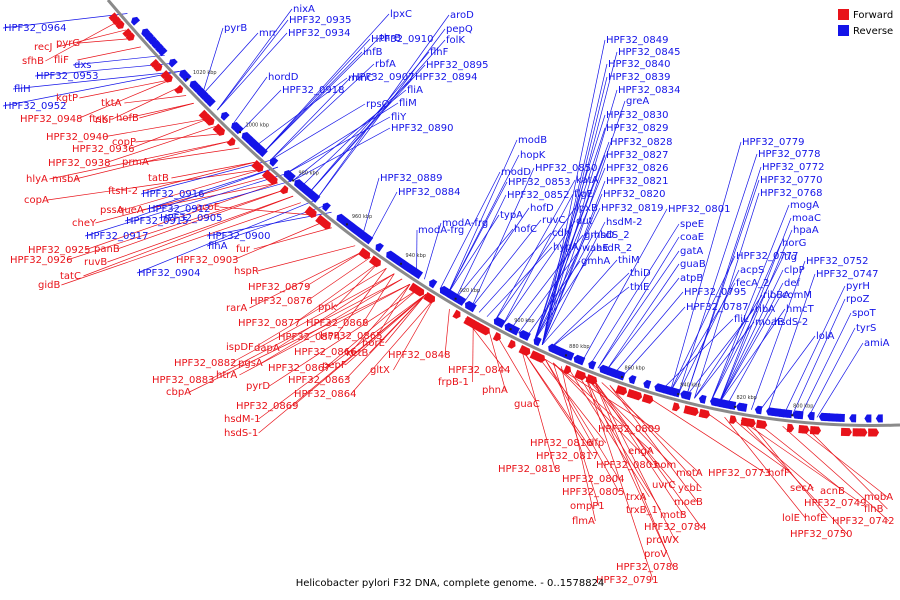 The image size is (900, 600). I want to click on reverse-gene-label: clpP, so click(794, 270).